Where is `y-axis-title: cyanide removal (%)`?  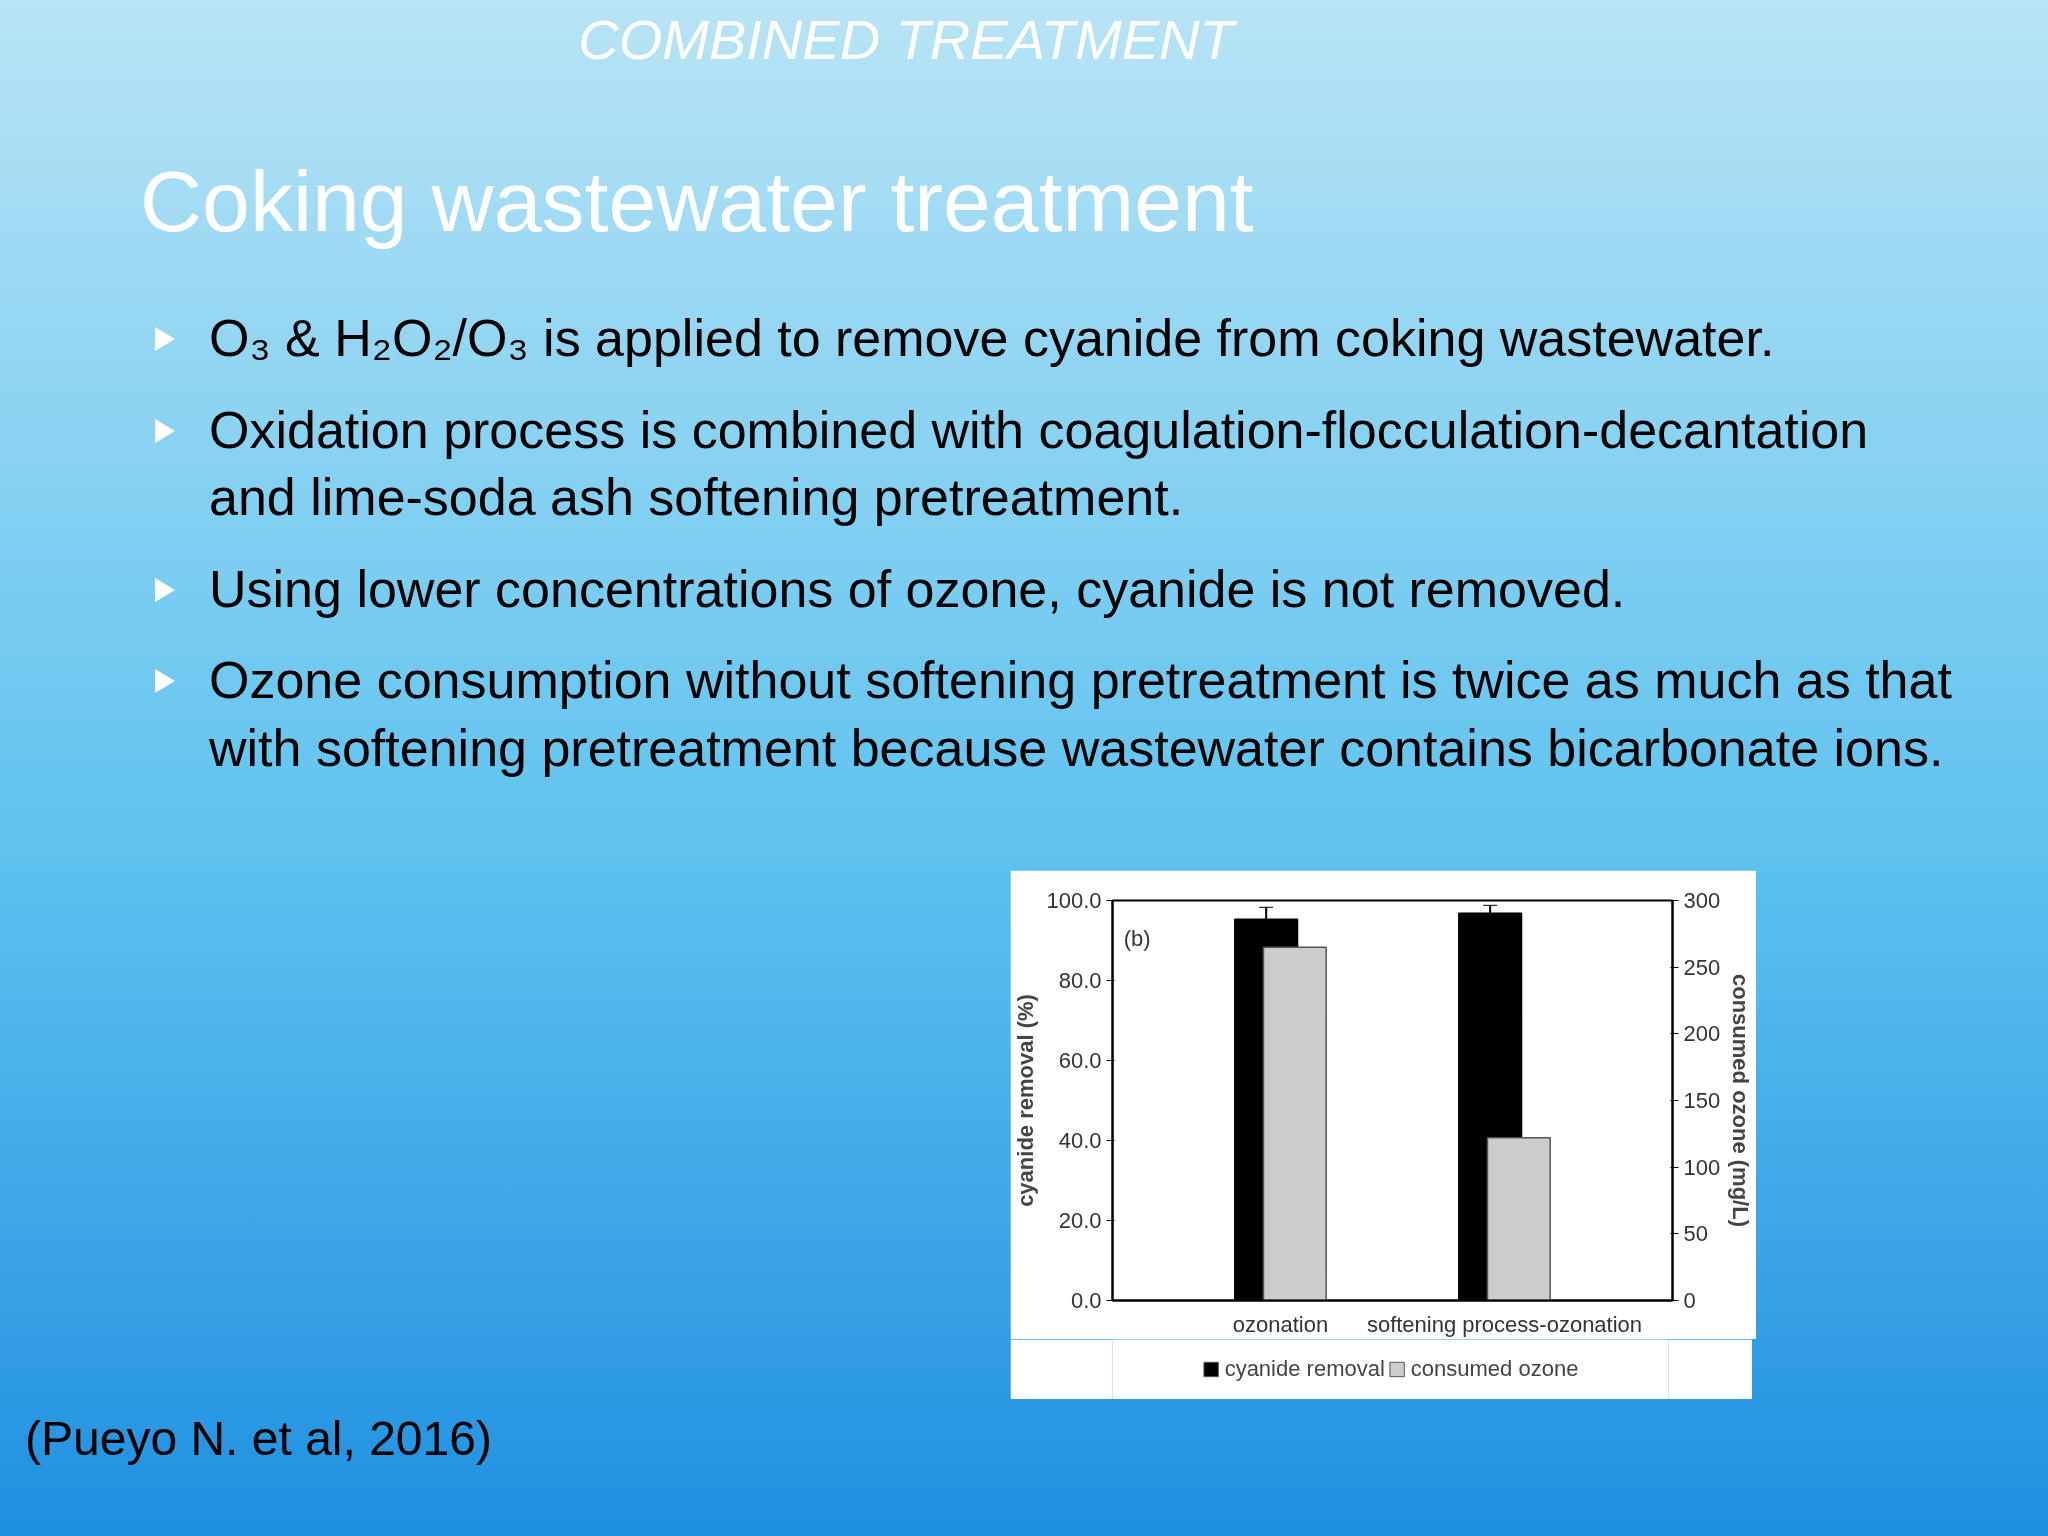
y-axis-title: cyanide removal (%) is located at coordinates (1026, 1100).